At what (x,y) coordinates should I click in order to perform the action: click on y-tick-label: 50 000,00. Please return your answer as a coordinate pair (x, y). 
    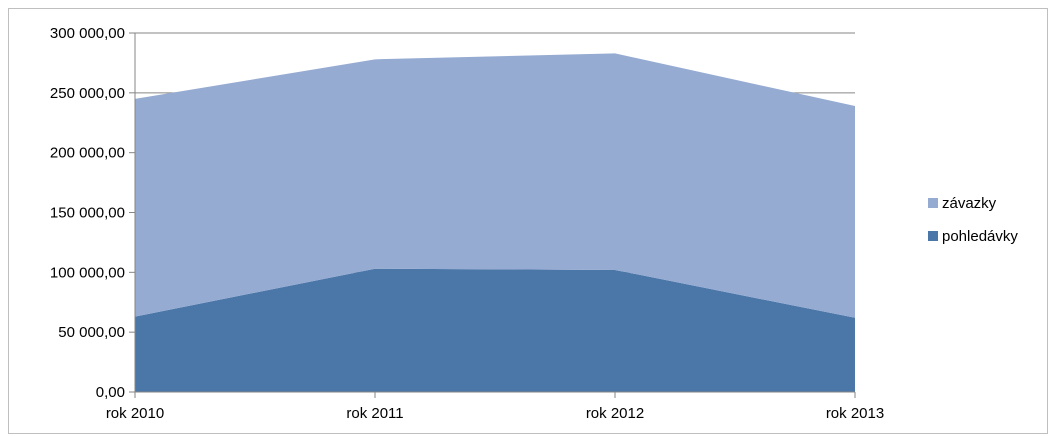
    Looking at the image, I should click on (91, 332).